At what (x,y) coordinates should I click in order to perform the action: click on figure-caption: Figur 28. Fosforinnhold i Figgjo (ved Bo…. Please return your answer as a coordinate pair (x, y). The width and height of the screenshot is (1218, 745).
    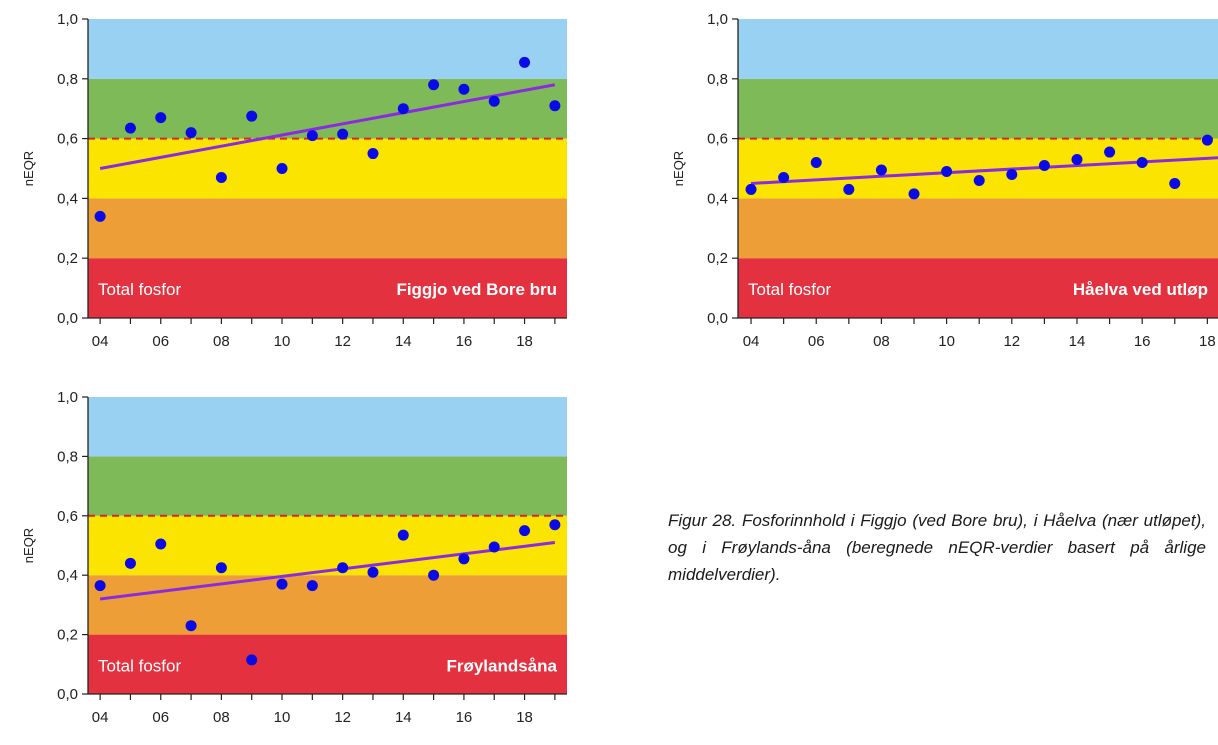
    Looking at the image, I should click on (937, 547).